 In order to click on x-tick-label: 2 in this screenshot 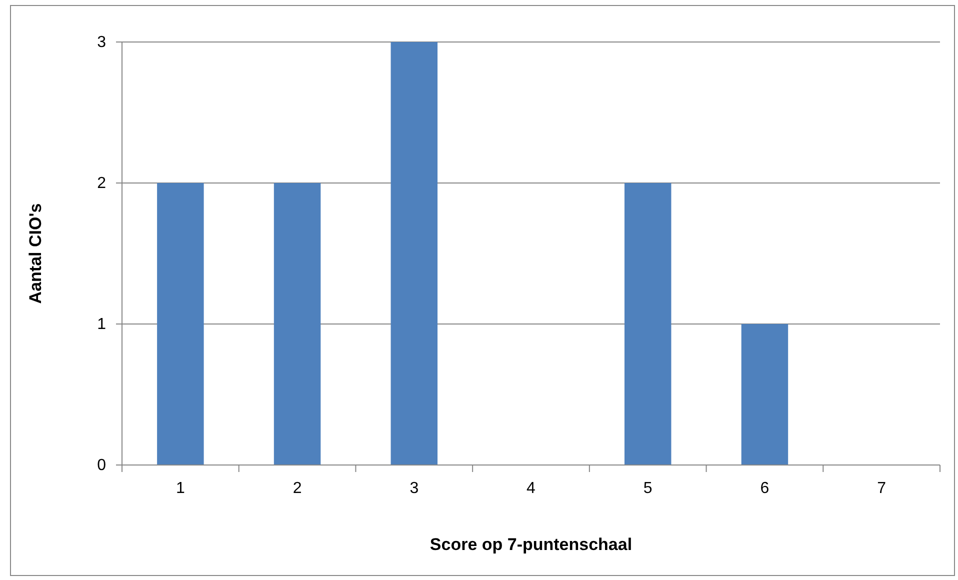, I will do `click(297, 488)`.